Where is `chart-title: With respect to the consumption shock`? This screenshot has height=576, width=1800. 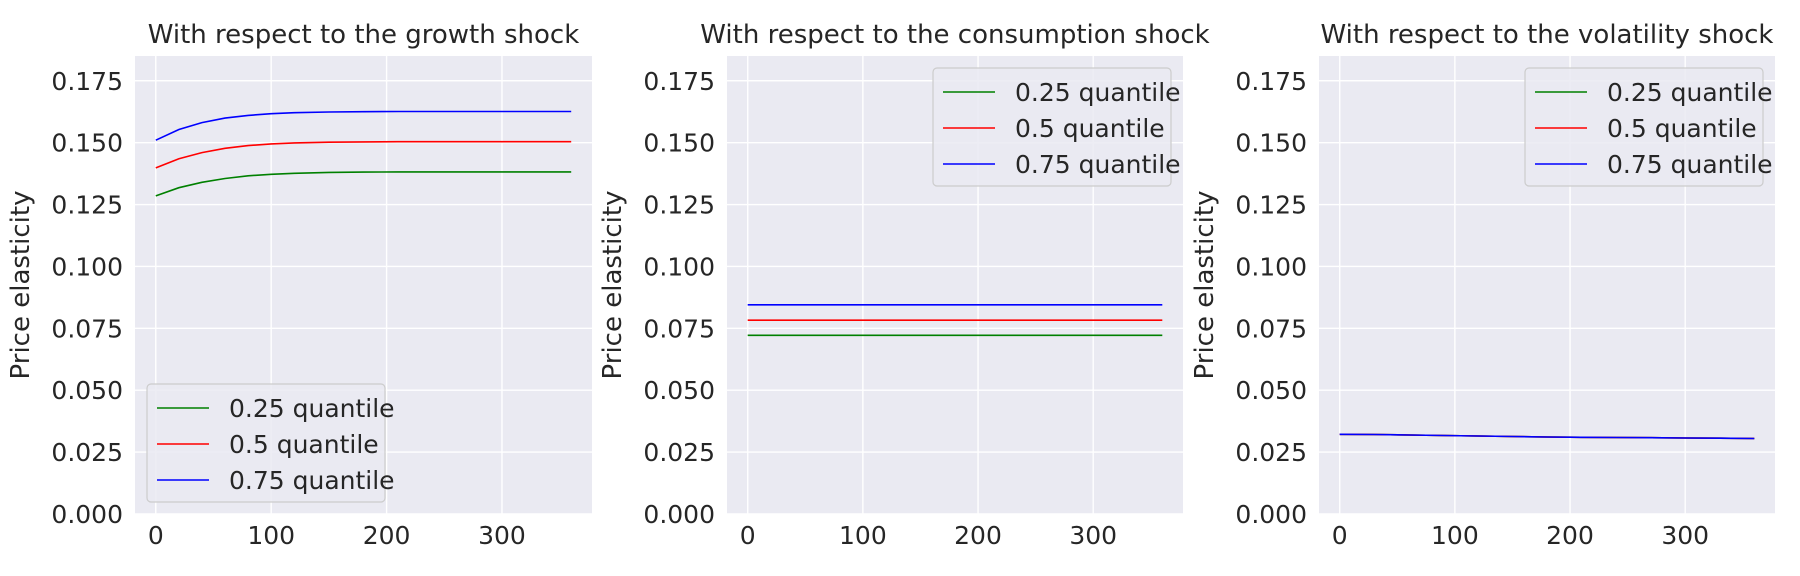
chart-title: With respect to the consumption shock is located at coordinates (954, 35).